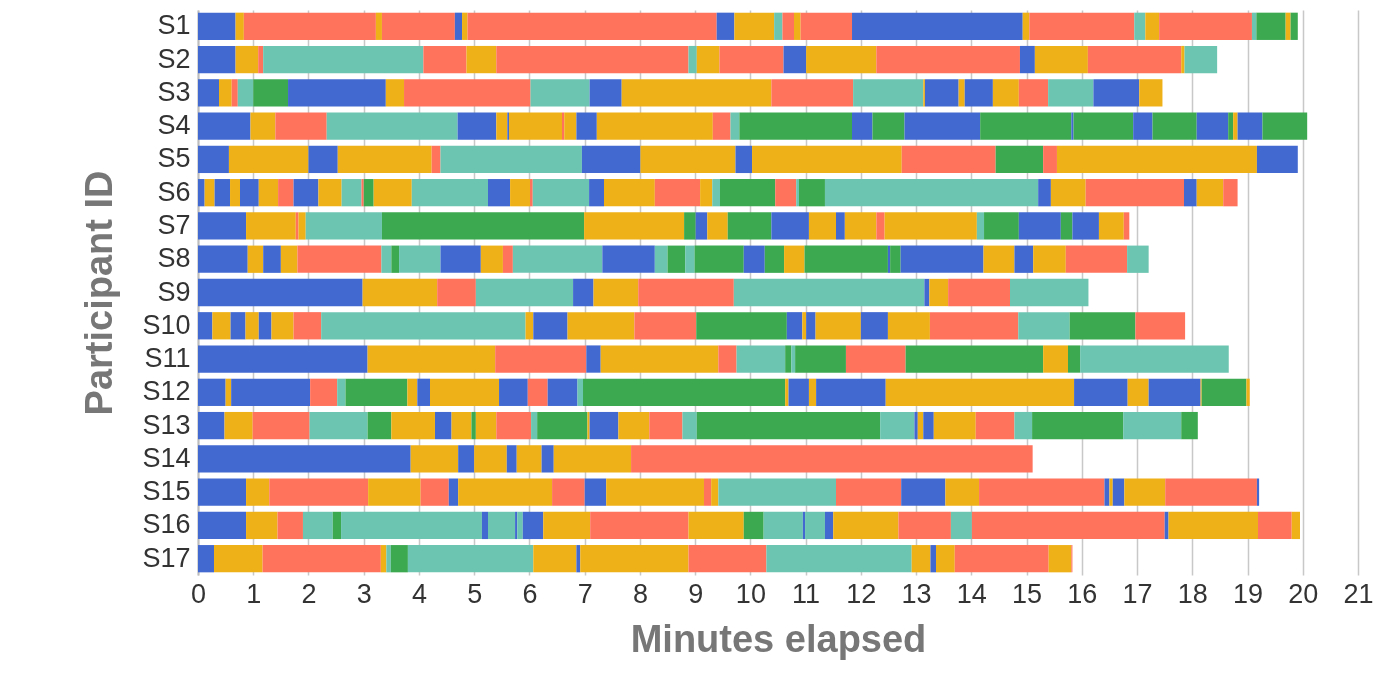  I want to click on x-tick-label: 10, so click(750, 593).